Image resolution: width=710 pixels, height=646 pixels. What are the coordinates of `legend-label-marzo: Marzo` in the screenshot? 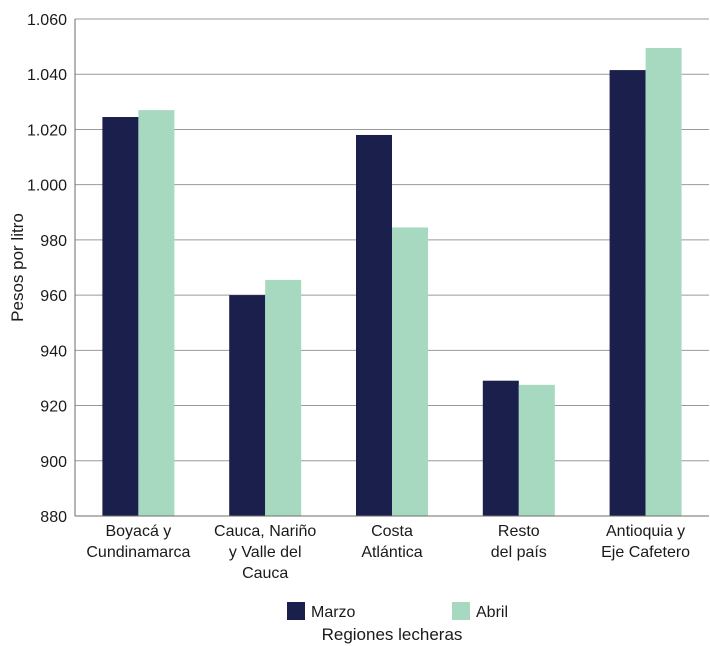 It's located at (333, 612).